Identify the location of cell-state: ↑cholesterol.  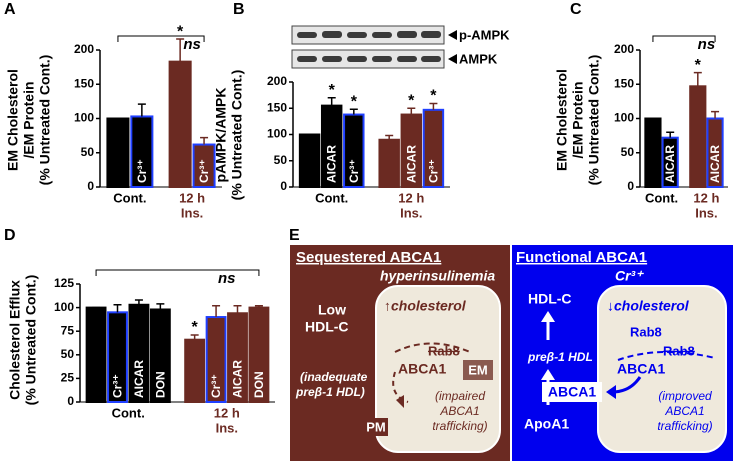
(425, 306).